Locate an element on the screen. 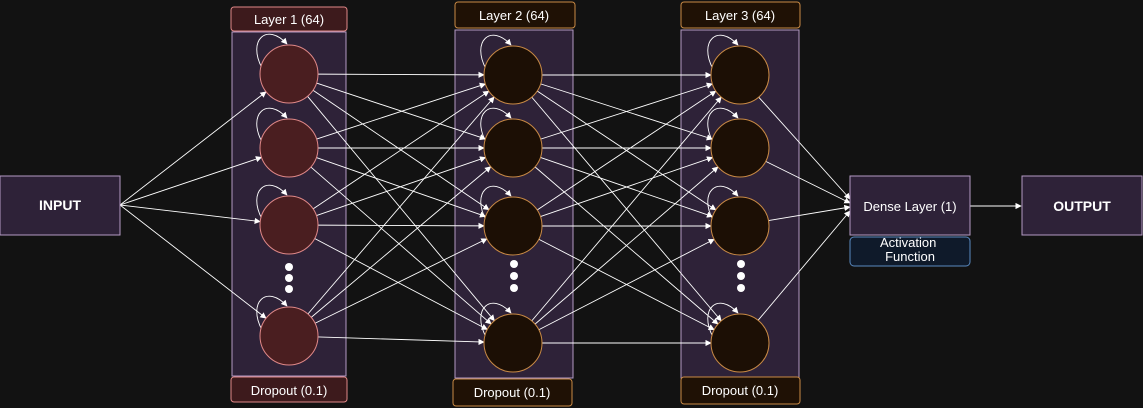 This screenshot has width=1143, height=408. neuron-l3n1 is located at coordinates (740, 75).